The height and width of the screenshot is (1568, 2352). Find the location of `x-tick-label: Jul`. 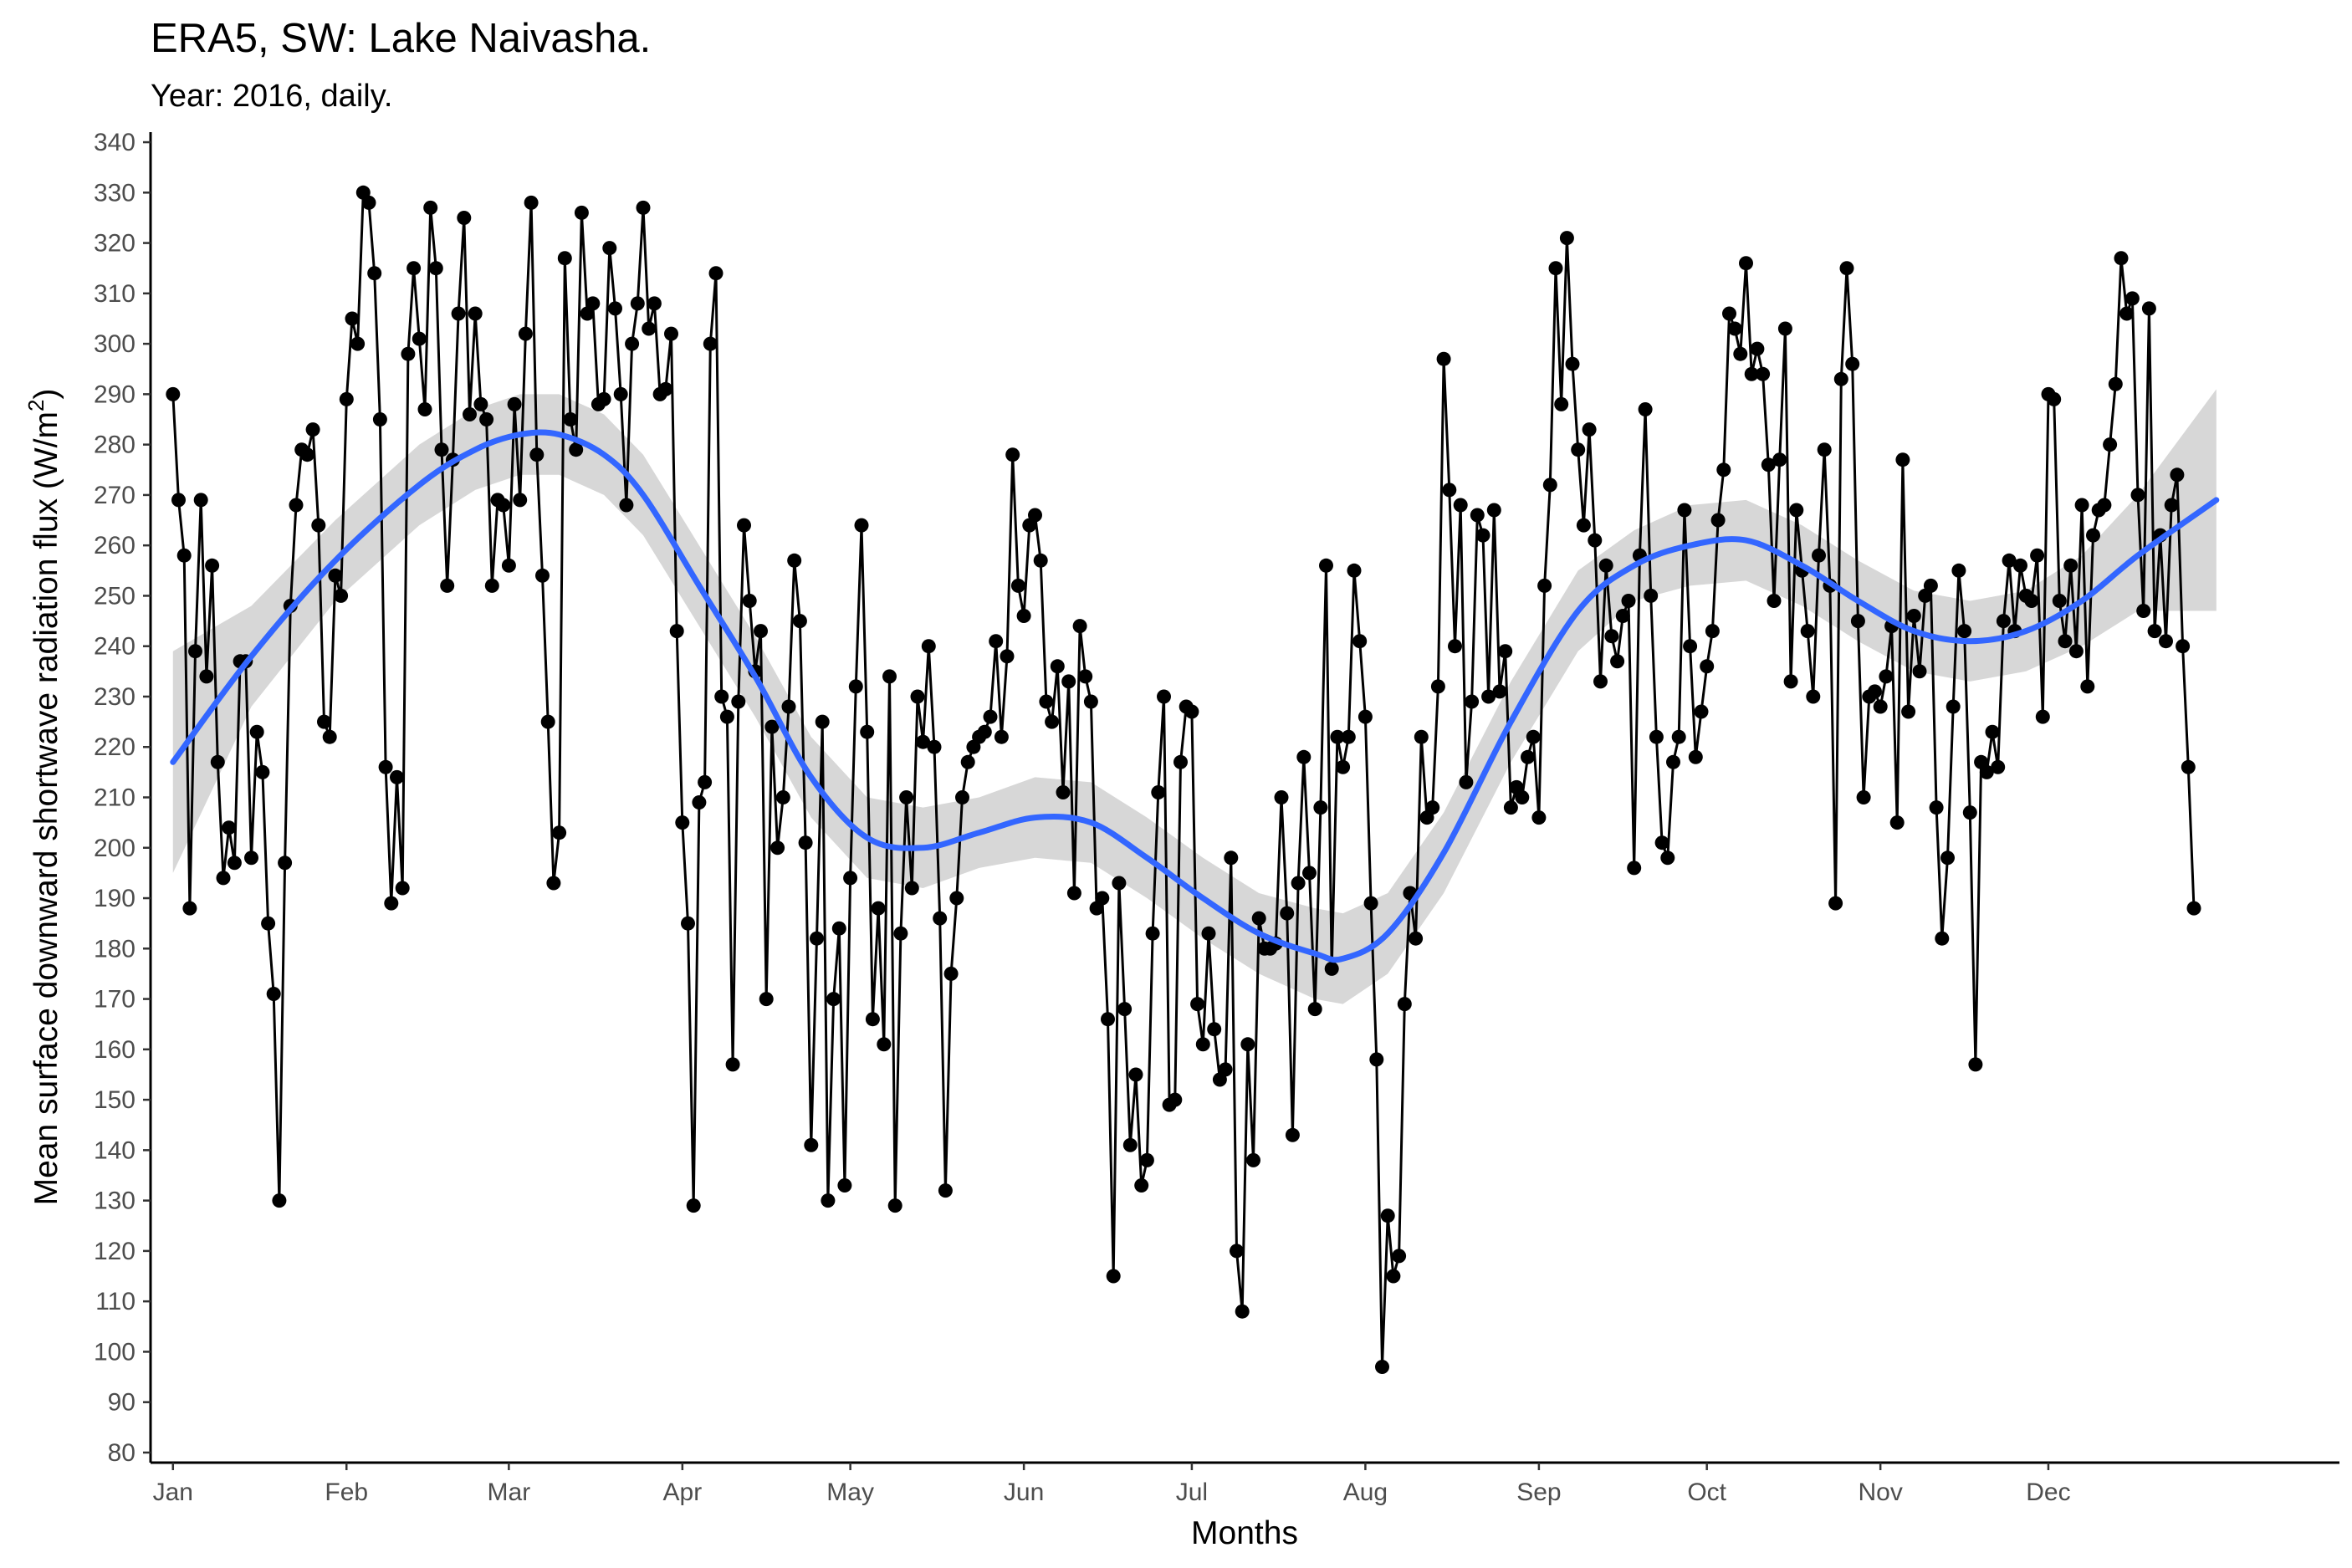

x-tick-label: Jul is located at coordinates (1192, 1492).